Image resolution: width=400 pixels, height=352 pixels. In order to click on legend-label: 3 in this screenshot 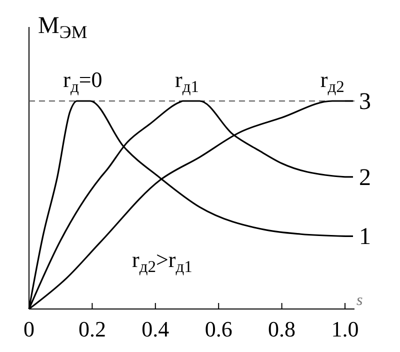, I will do `click(365, 102)`.